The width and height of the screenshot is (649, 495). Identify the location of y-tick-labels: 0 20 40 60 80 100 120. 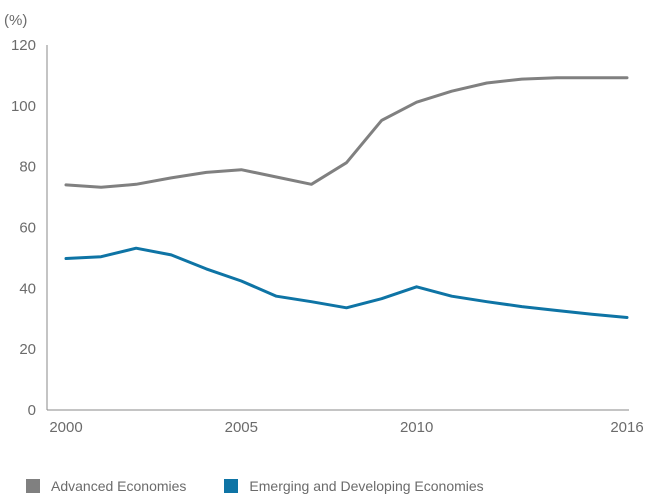
(23, 228).